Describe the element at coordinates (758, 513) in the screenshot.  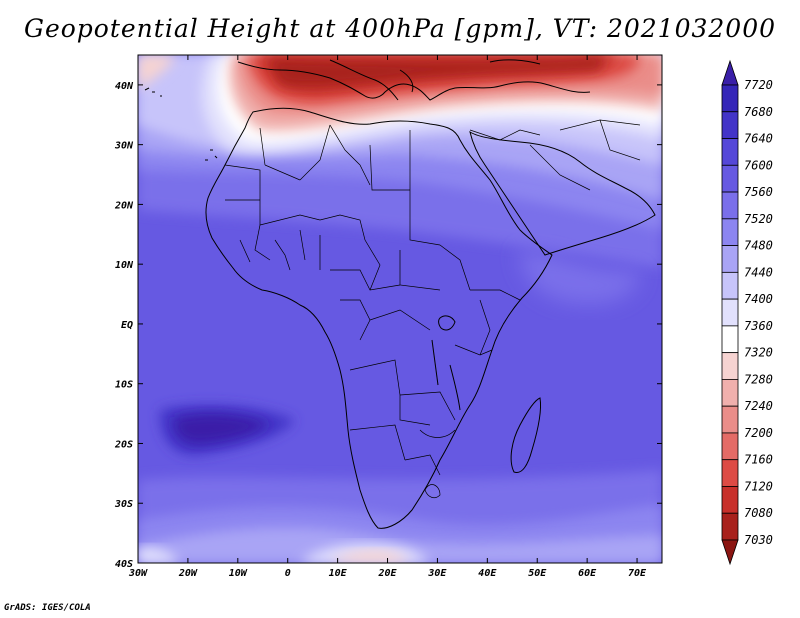
I see `colorbar-label: 7080` at that location.